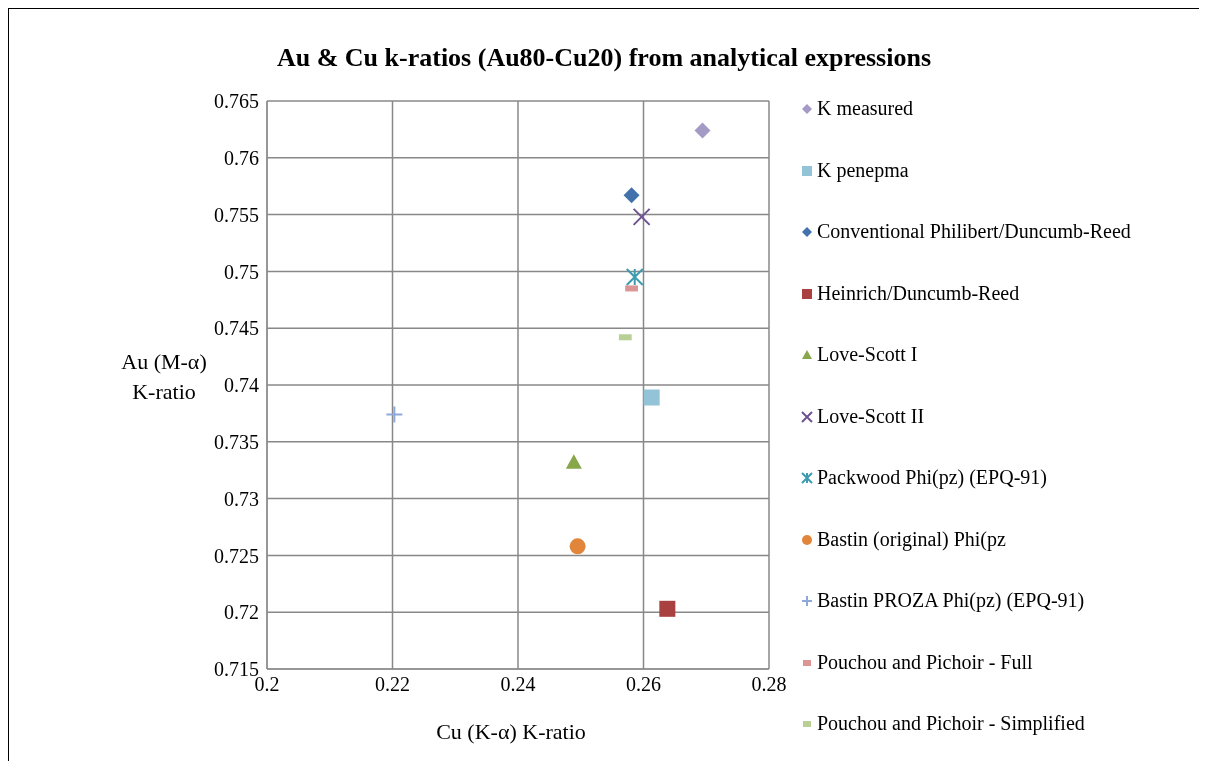 Image resolution: width=1207 pixels, height=770 pixels. What do you see at coordinates (236, 555) in the screenshot?
I see `y-tick-label: 0.725` at bounding box center [236, 555].